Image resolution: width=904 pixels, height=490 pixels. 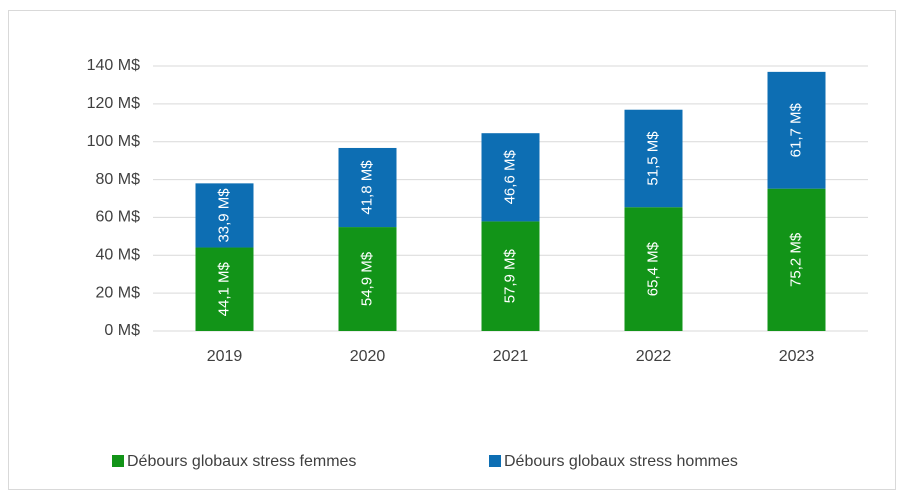 What do you see at coordinates (122, 330) in the screenshot?
I see `y-tick-label: 0 M$` at bounding box center [122, 330].